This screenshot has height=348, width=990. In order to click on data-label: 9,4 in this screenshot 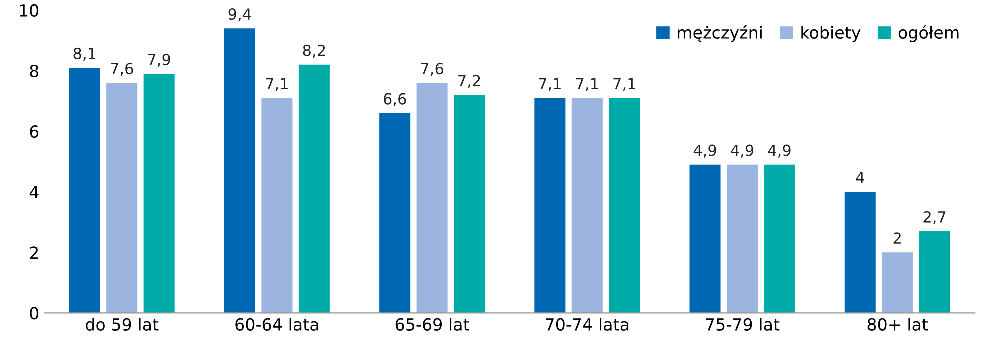, I will do `click(240, 15)`.